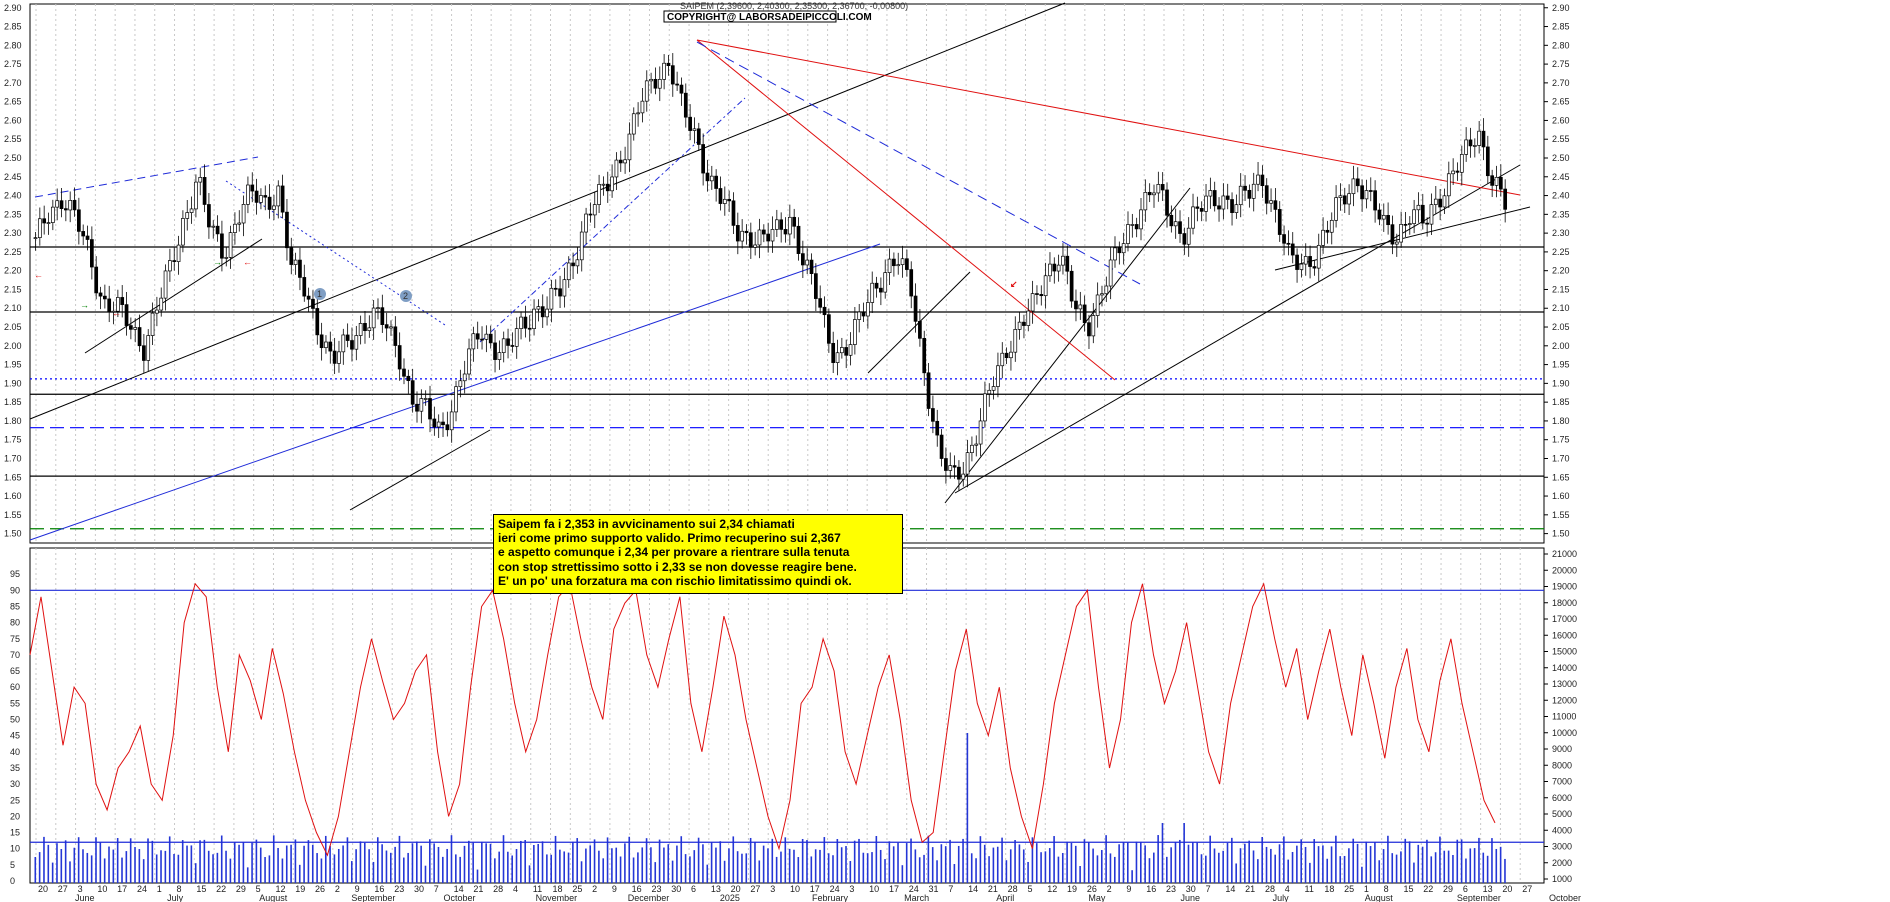 This screenshot has height=902, width=1890. Describe the element at coordinates (1287, 889) in the screenshot. I see `date-axis-day: 4` at that location.